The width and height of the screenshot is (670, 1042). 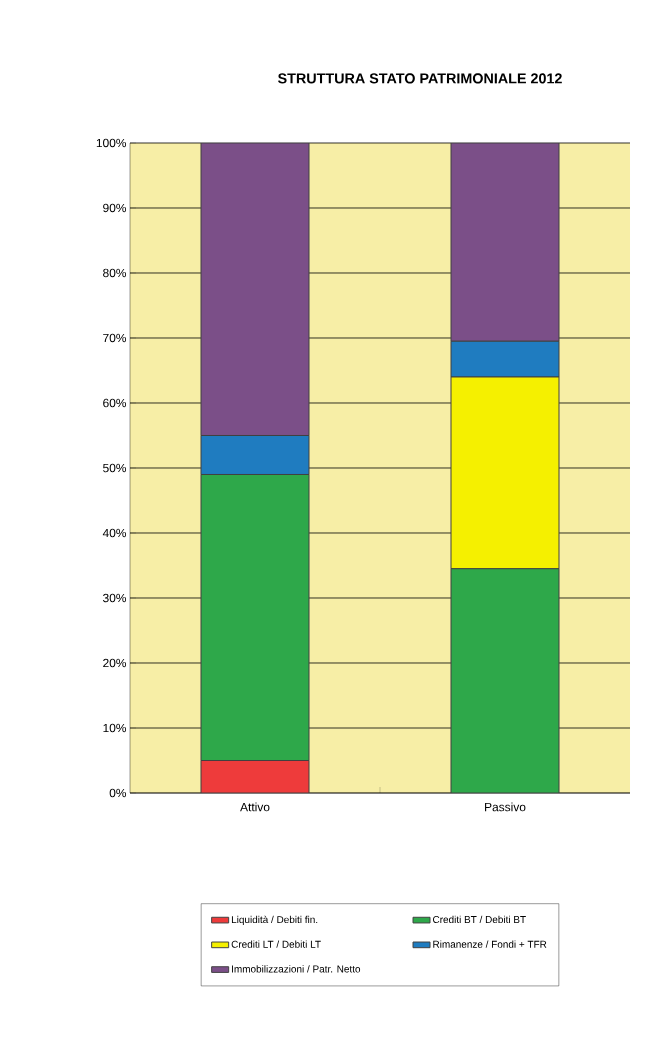 What do you see at coordinates (114, 533) in the screenshot?
I see `y-tick-label: 40%` at bounding box center [114, 533].